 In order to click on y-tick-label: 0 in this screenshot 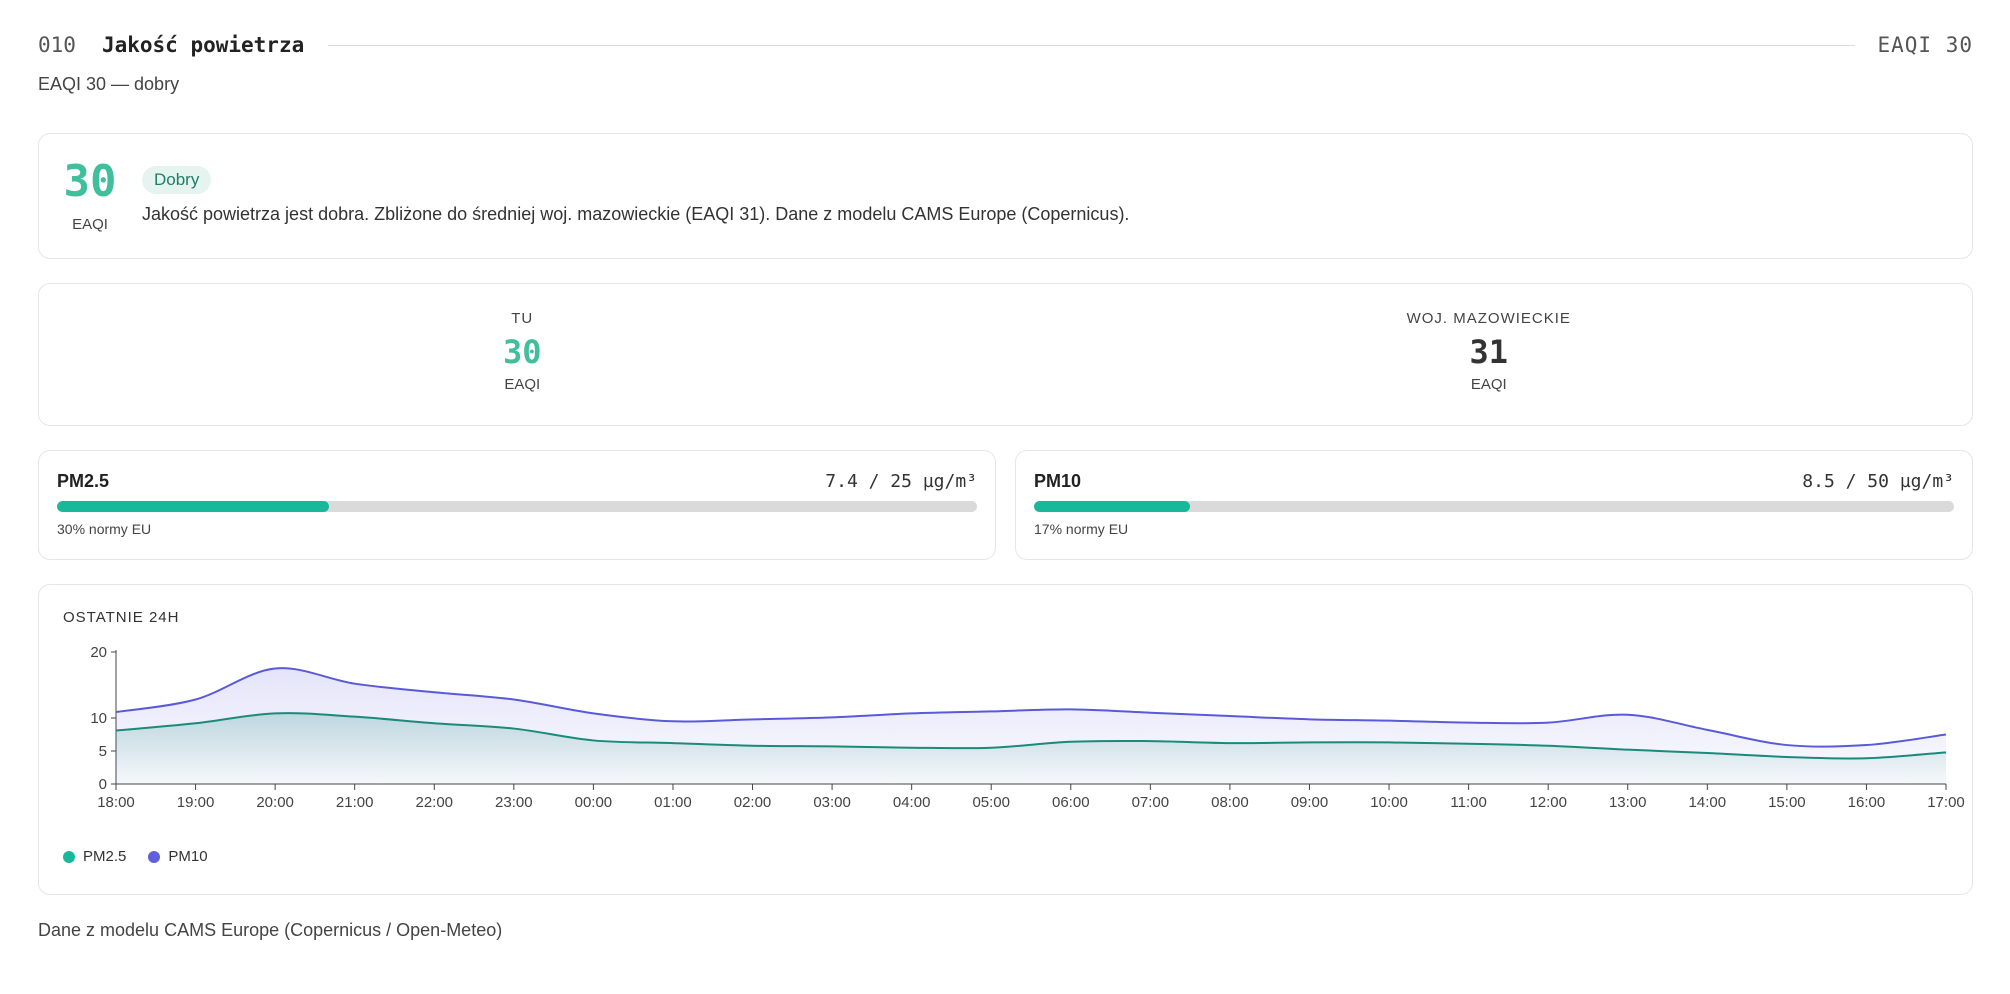, I will do `click(103, 784)`.